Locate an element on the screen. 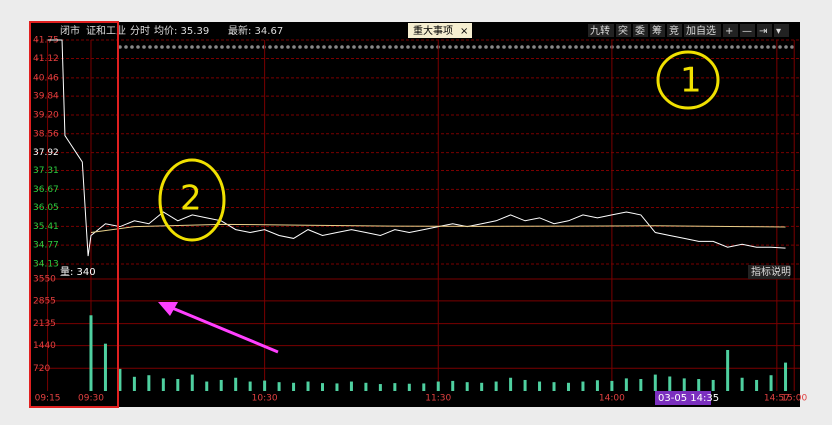  button: — is located at coordinates (747, 31).